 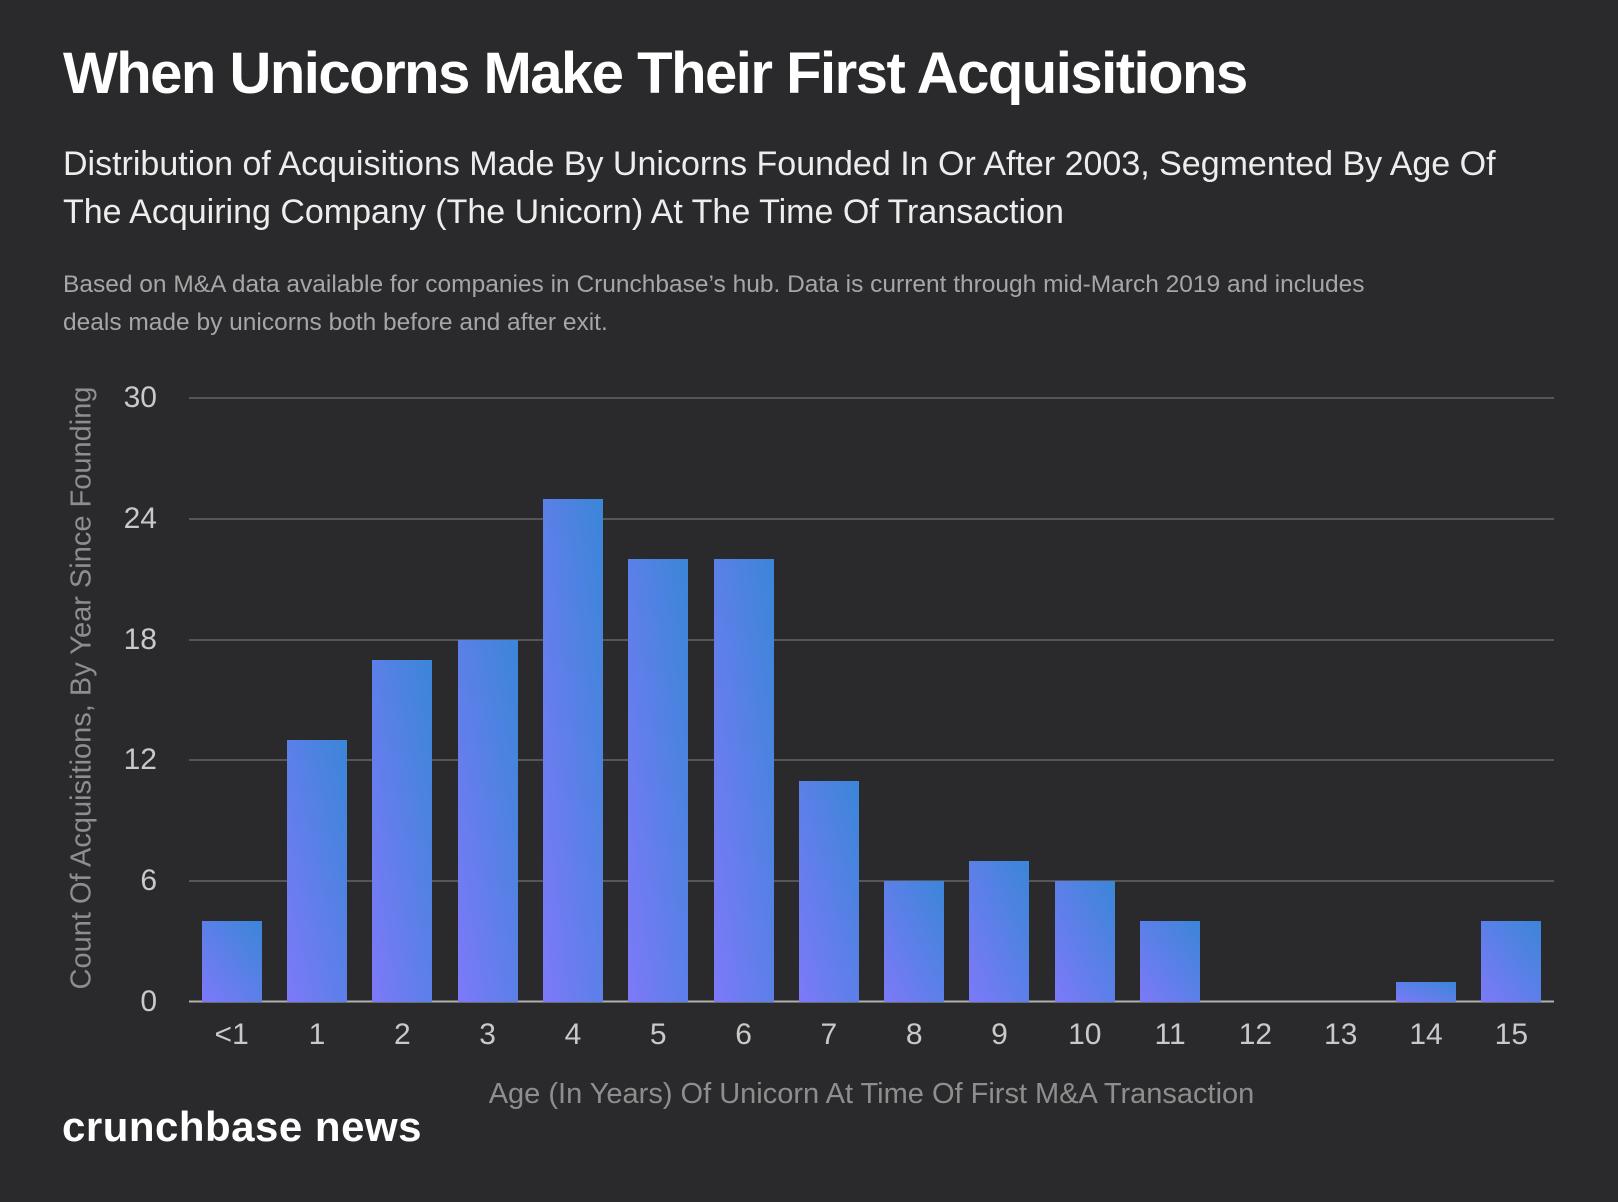 What do you see at coordinates (573, 1034) in the screenshot?
I see `x-tick-label-4: 4` at bounding box center [573, 1034].